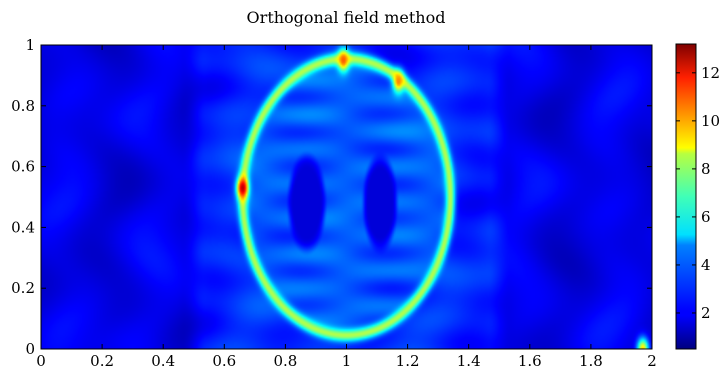  What do you see at coordinates (706, 265) in the screenshot?
I see `colorbar-tick-label: 4` at bounding box center [706, 265].